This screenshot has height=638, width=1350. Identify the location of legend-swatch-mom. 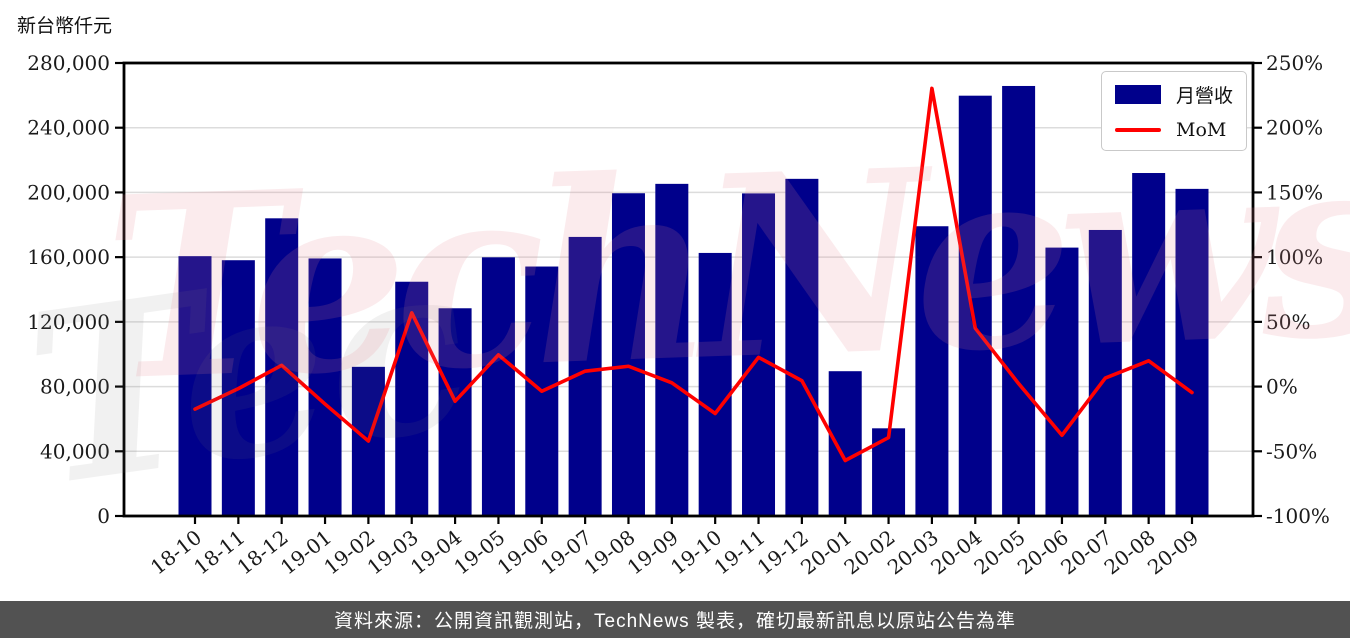
(1138, 130).